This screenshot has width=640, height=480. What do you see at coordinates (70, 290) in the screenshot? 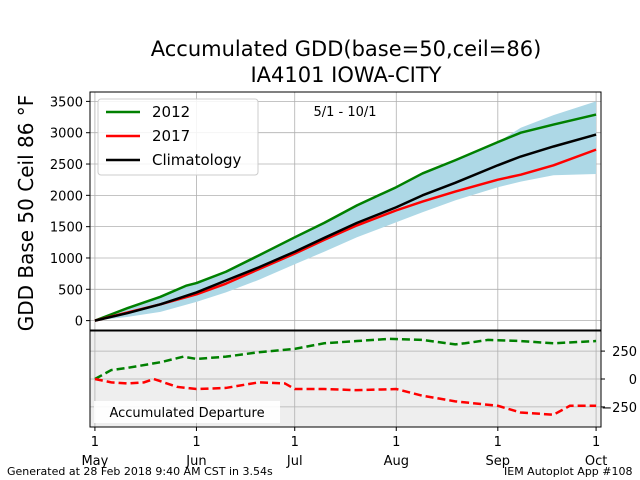
I see `top-ytick-label: 500` at bounding box center [70, 290].